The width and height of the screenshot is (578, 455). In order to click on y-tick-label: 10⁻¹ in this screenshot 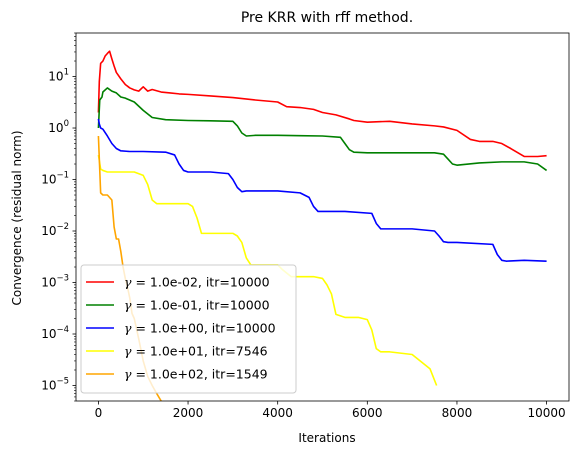, I will do `click(55, 179)`.